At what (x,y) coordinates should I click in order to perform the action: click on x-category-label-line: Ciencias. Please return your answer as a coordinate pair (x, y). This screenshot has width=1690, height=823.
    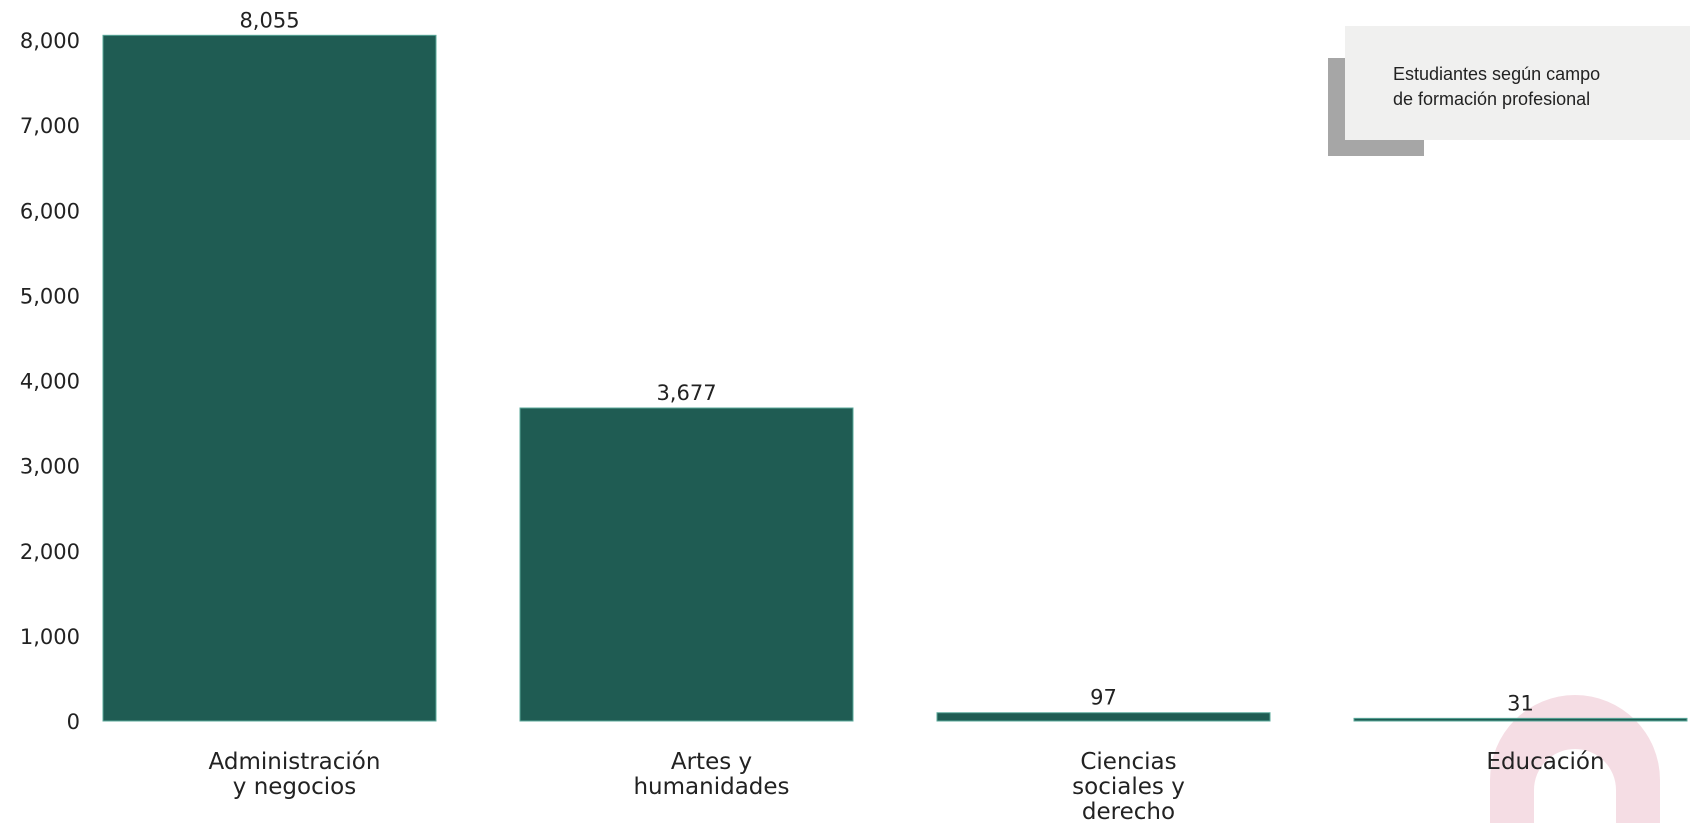
    Looking at the image, I should click on (1128, 762).